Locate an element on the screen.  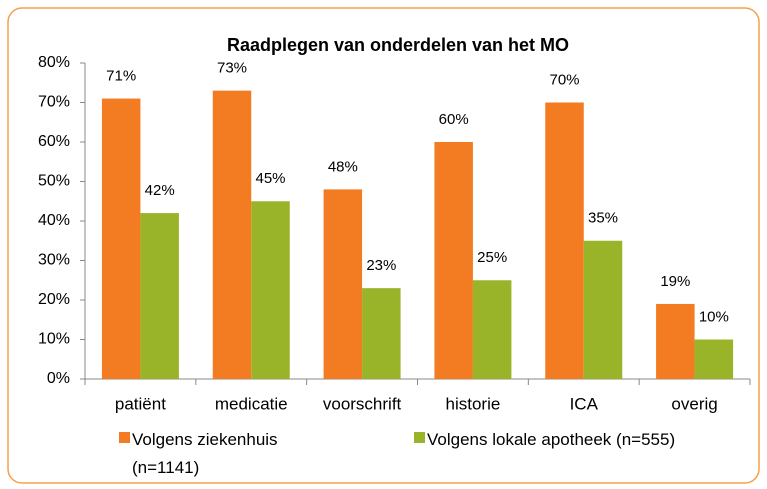
legend-label: Volgens ziekenhuis (n=1141) is located at coordinates (205, 453).